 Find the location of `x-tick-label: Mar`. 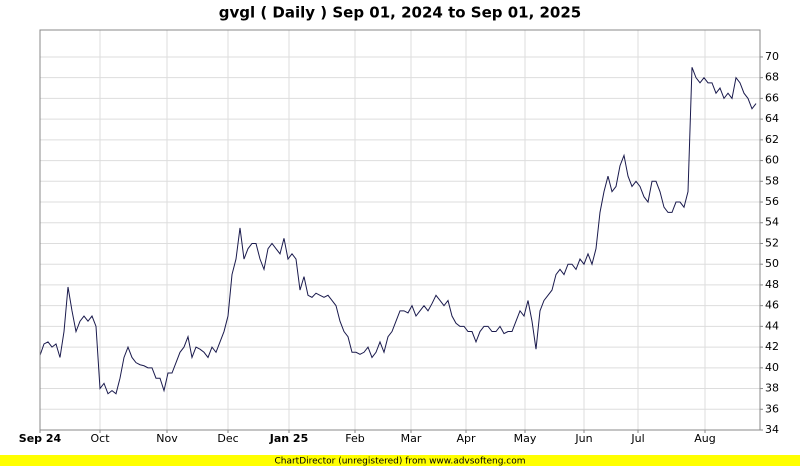

x-tick-label: Mar is located at coordinates (411, 438).